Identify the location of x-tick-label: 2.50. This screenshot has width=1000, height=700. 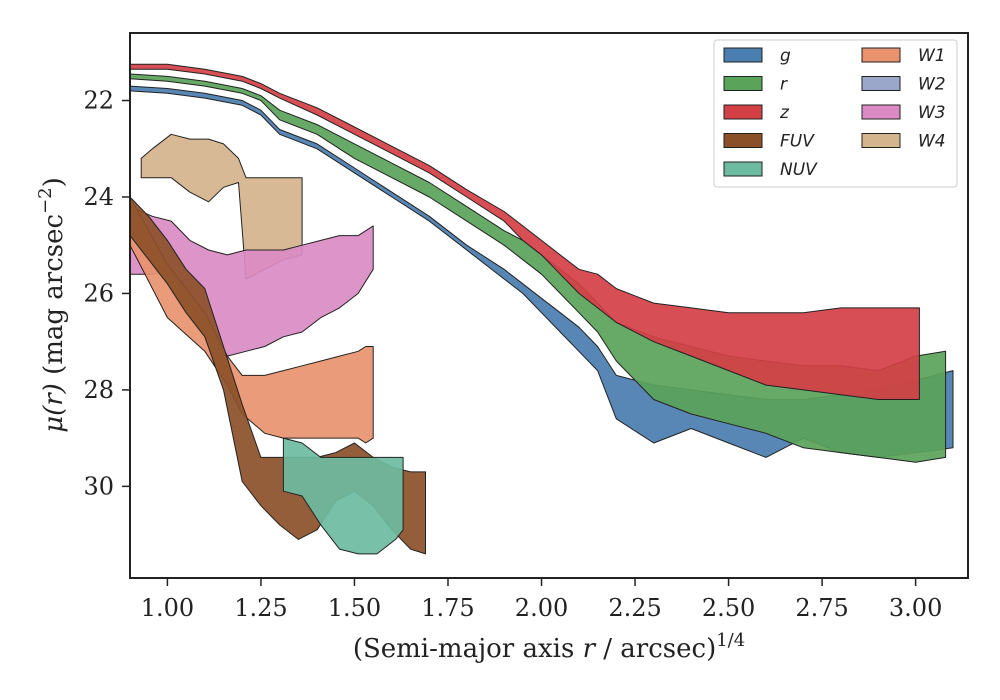
(728, 608).